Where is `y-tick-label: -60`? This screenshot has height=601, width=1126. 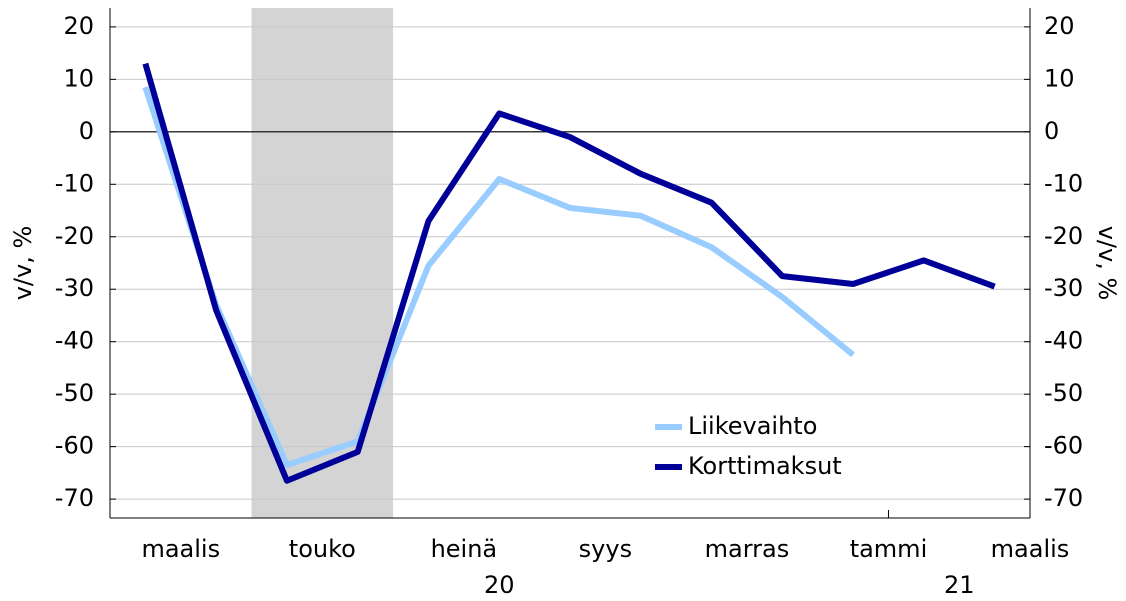 y-tick-label: -60 is located at coordinates (74, 446).